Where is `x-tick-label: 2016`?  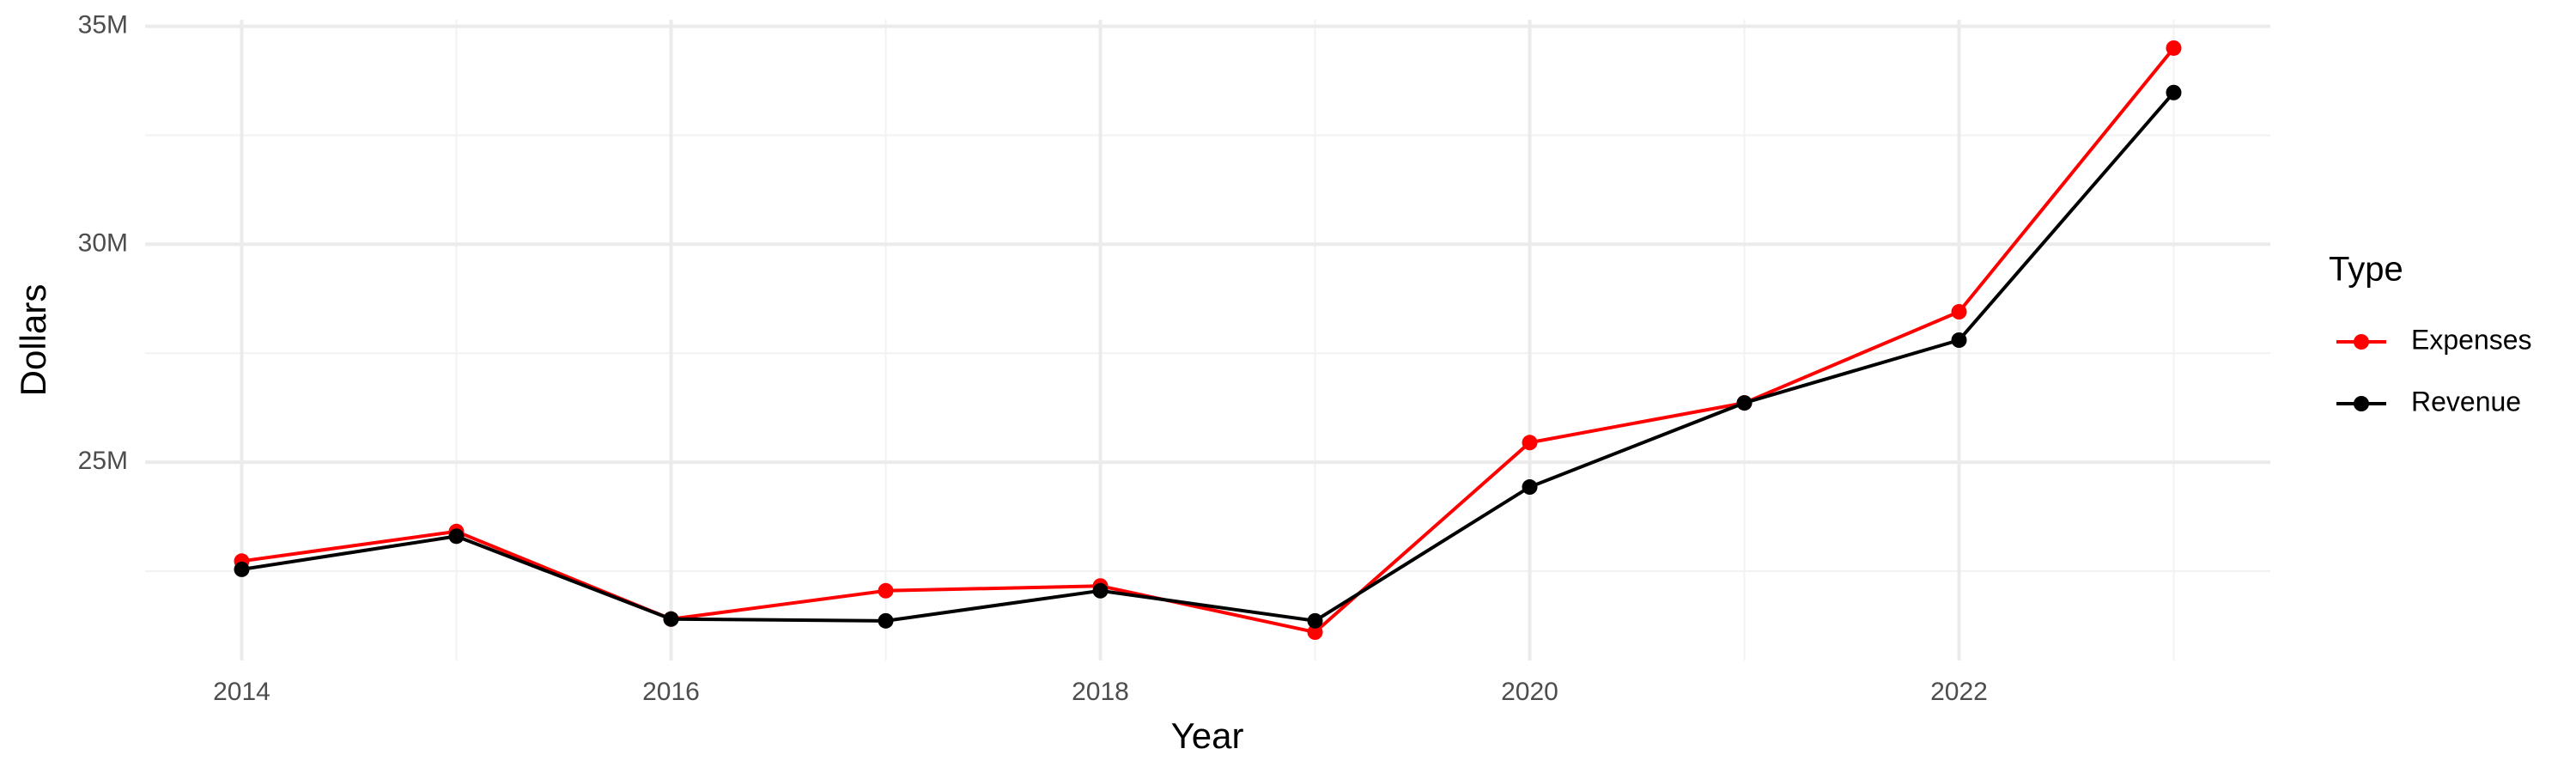 x-tick-label: 2016 is located at coordinates (671, 692).